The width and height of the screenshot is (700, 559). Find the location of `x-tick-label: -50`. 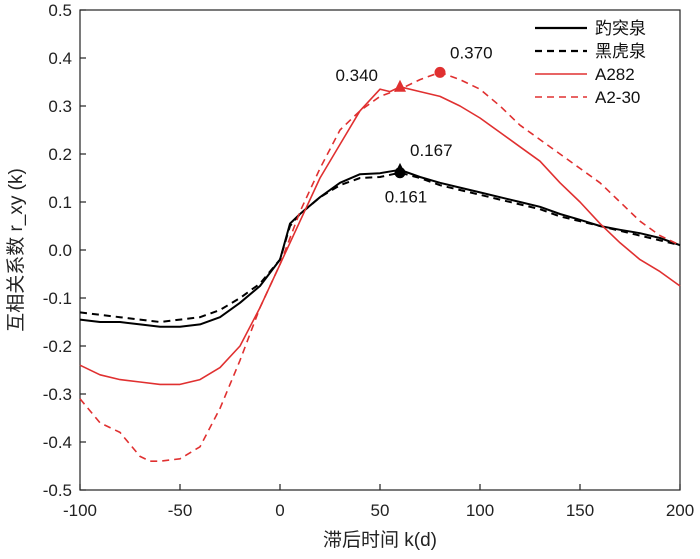

x-tick-label: -50 is located at coordinates (180, 510).